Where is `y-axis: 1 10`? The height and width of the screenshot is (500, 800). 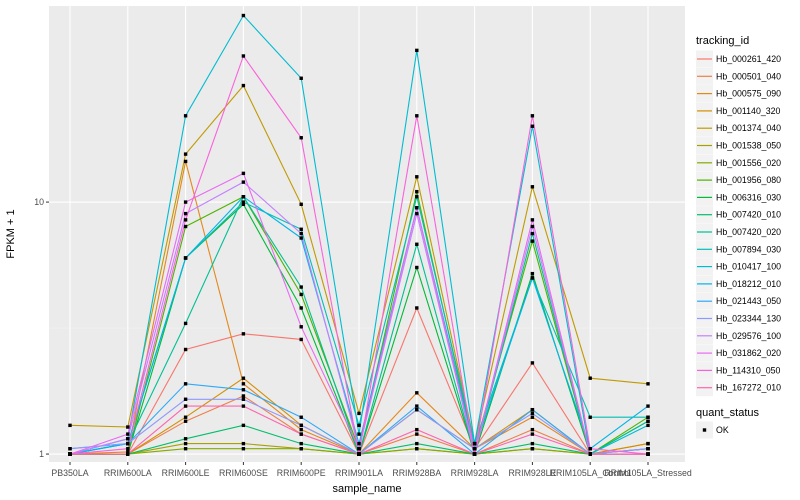
y-axis: 1 10 is located at coordinates (41, 328).